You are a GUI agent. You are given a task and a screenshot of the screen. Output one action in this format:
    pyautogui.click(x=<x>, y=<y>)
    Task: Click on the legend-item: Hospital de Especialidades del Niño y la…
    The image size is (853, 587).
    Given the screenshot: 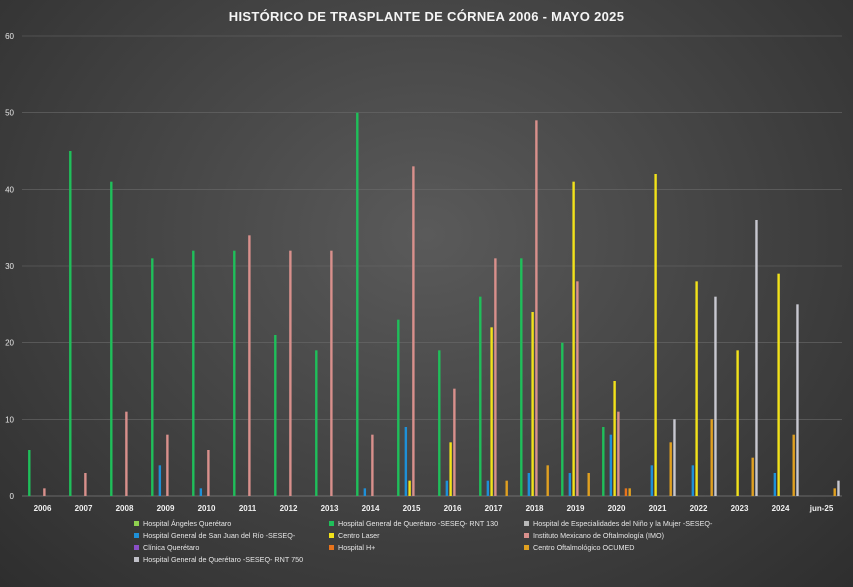 What is the action you would take?
    pyautogui.click(x=654, y=523)
    